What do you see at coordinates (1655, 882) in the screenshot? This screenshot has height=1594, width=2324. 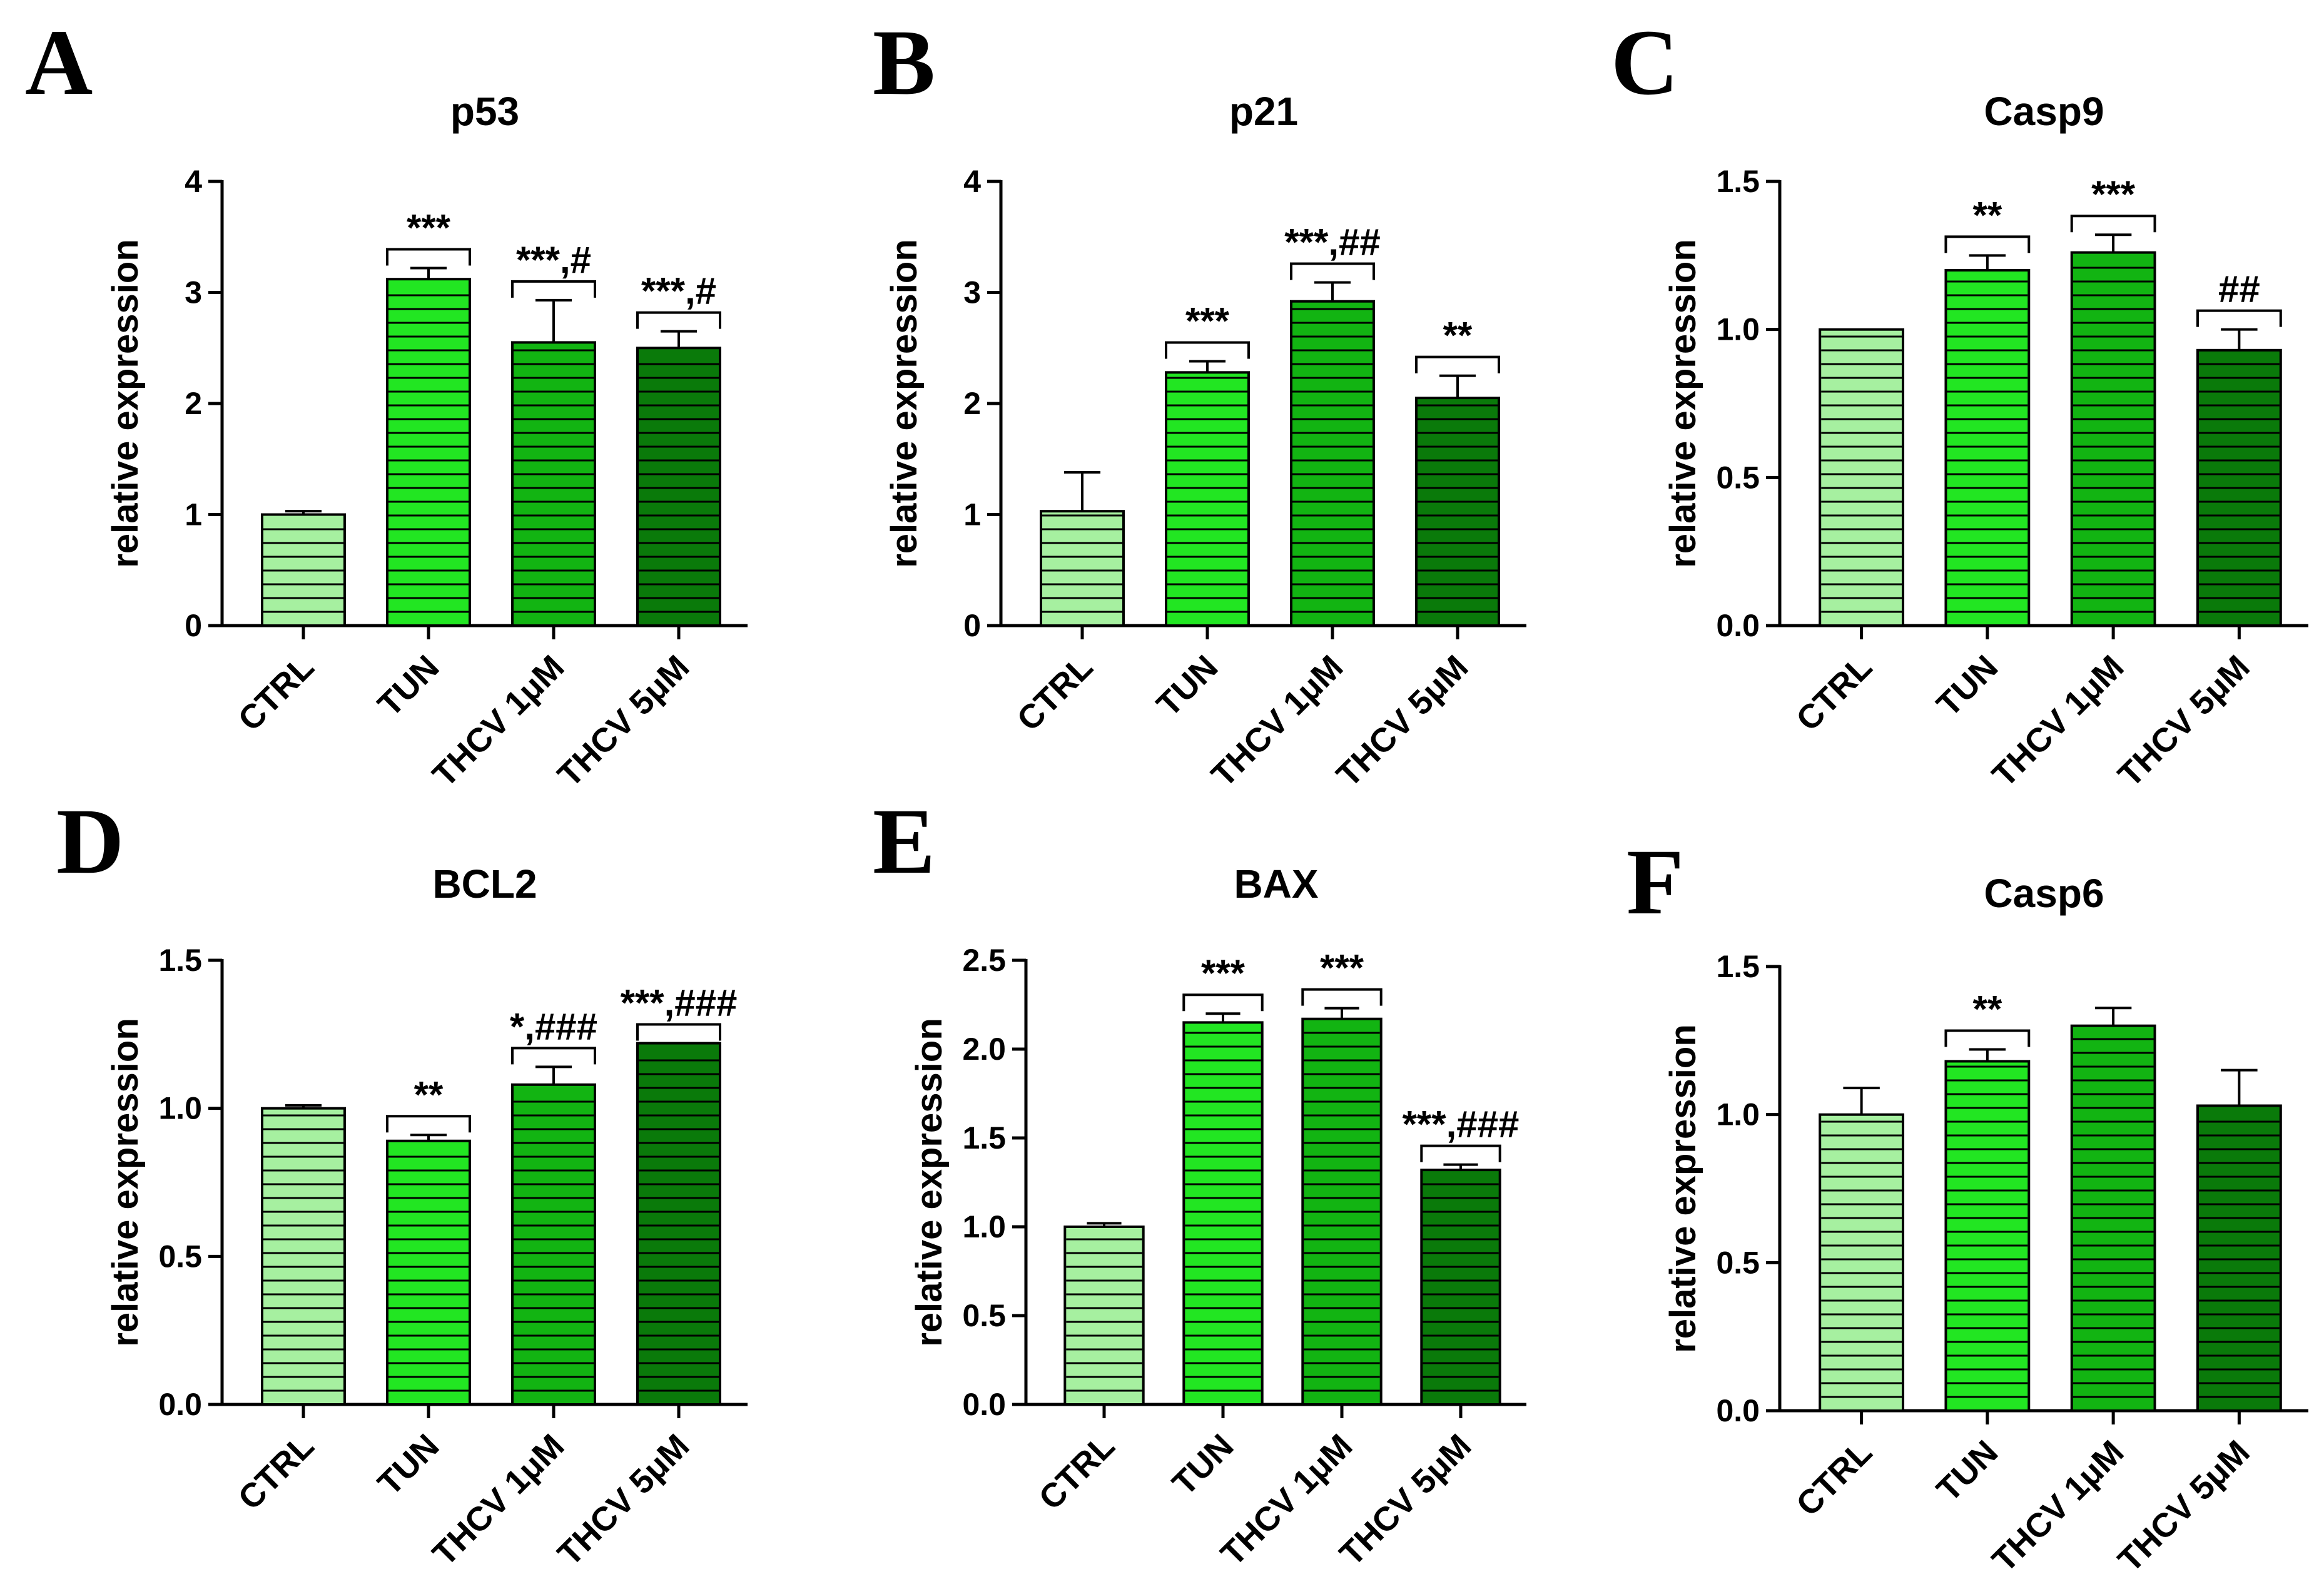 I see `panel-letter: F` at bounding box center [1655, 882].